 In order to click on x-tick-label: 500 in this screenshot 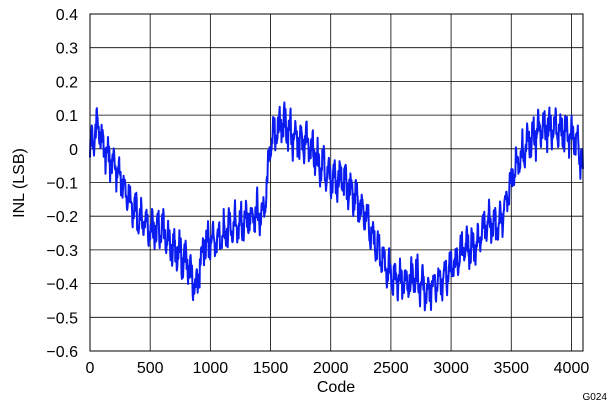, I will do `click(150, 368)`.